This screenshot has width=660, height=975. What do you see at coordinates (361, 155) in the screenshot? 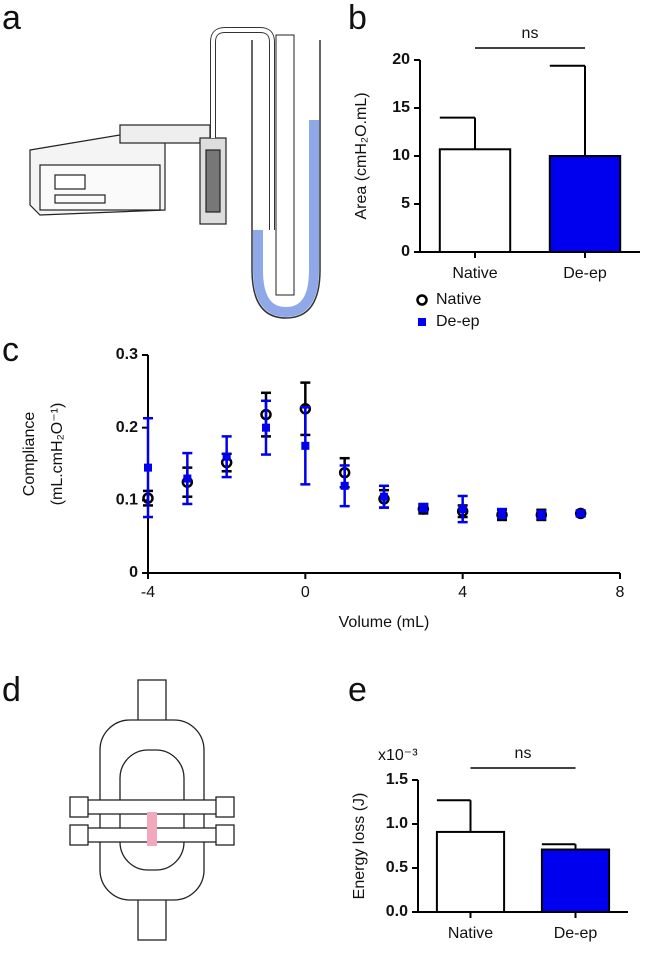
I see `y-axis-label: Area (cmH₂O.mL)` at bounding box center [361, 155].